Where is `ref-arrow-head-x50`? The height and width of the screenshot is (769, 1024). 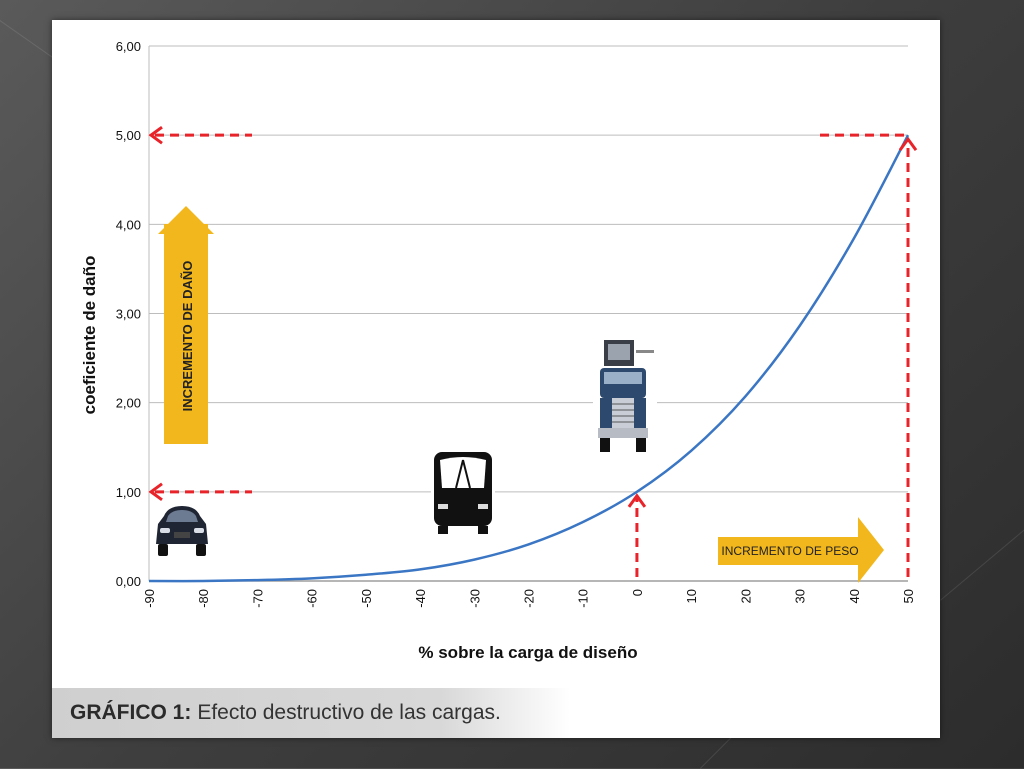 ref-arrow-head-x50 is located at coordinates (908, 144).